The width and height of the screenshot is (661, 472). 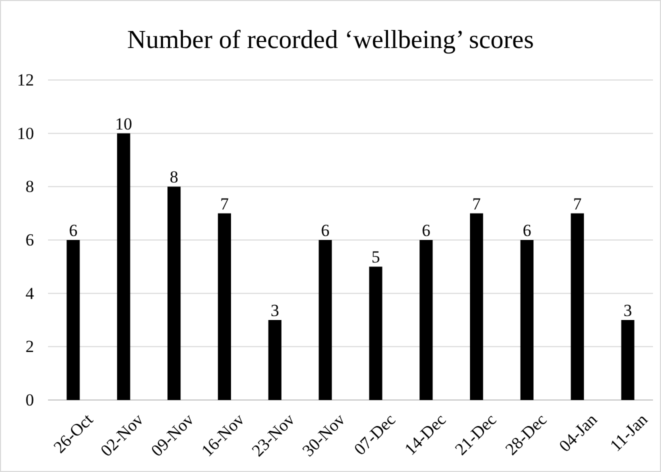 I want to click on chart-title: Number of recorded ‘wellbeing’ scores, so click(x=330, y=39).